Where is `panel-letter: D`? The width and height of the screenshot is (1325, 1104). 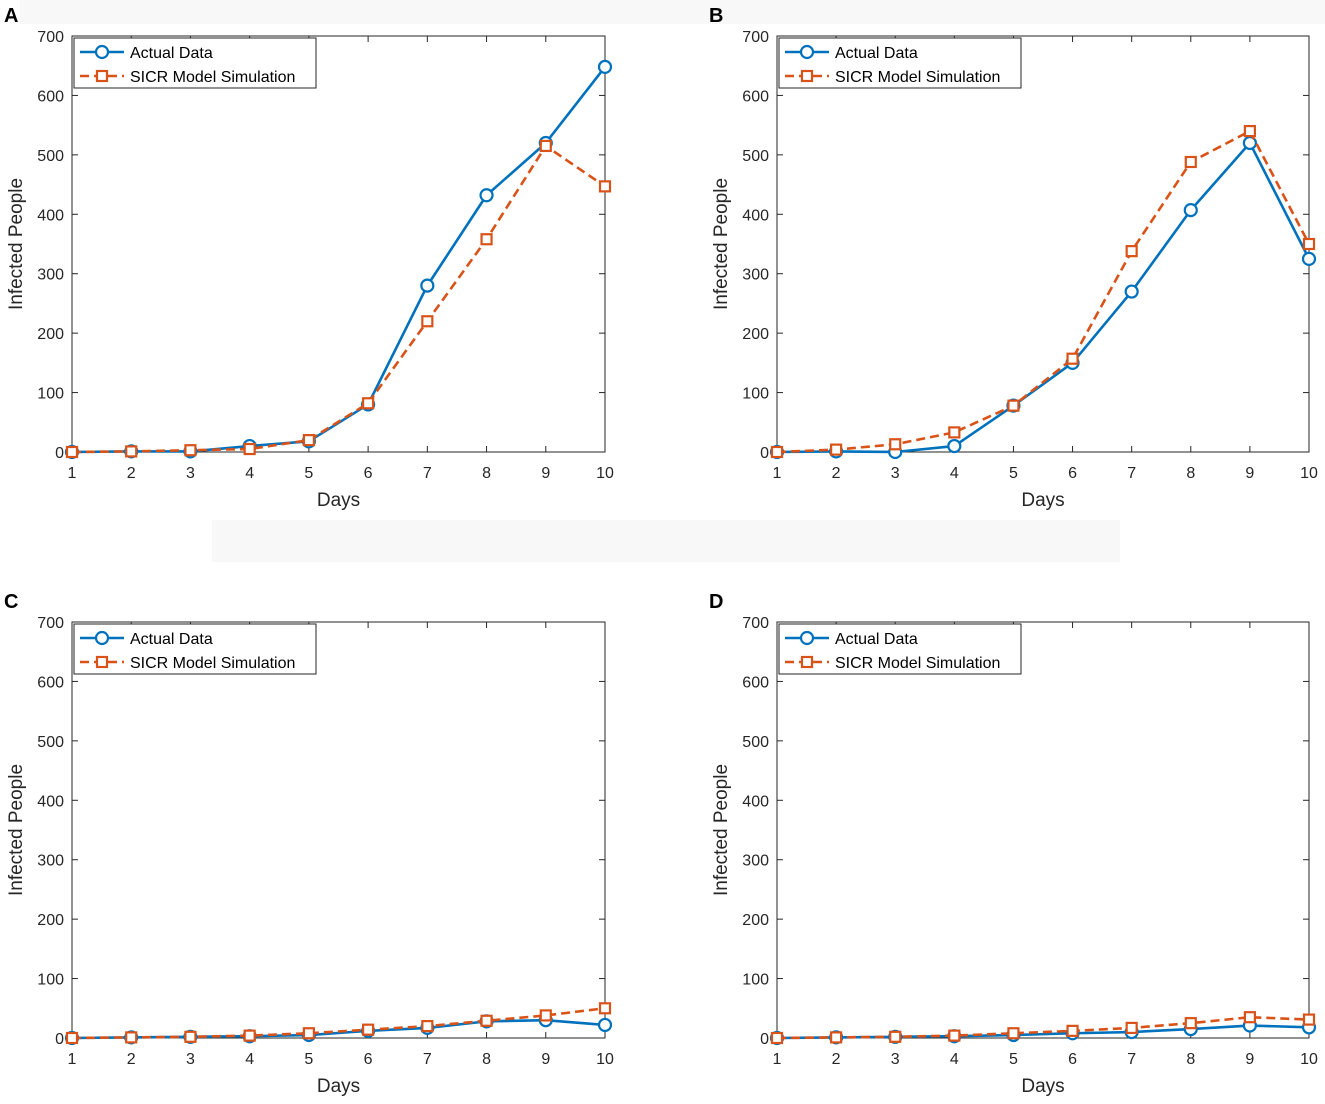 panel-letter: D is located at coordinates (716, 602).